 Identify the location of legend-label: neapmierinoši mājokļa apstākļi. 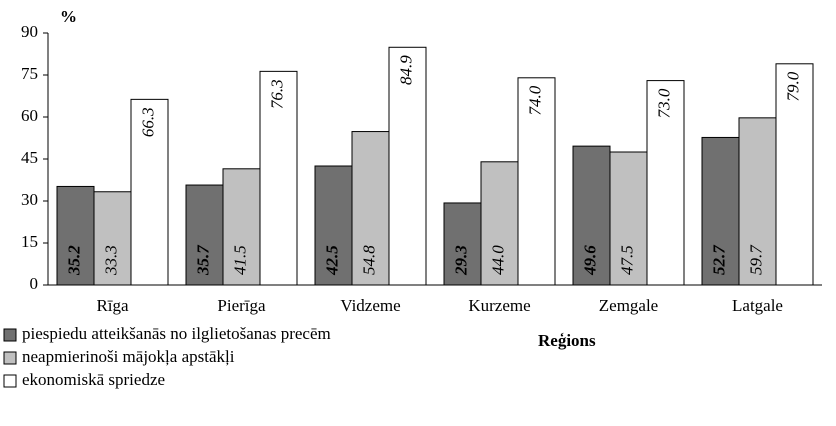
(128, 356).